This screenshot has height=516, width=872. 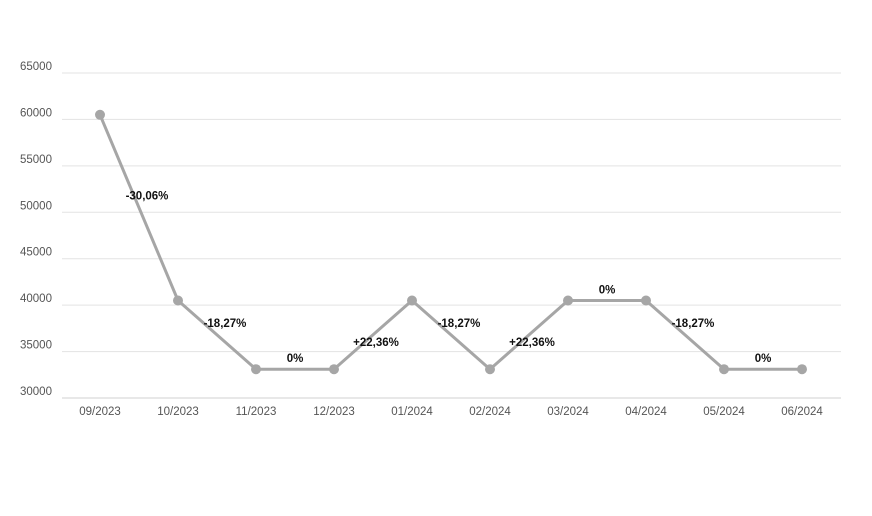 What do you see at coordinates (646, 412) in the screenshot?
I see `x-tick-label: 04/2024` at bounding box center [646, 412].